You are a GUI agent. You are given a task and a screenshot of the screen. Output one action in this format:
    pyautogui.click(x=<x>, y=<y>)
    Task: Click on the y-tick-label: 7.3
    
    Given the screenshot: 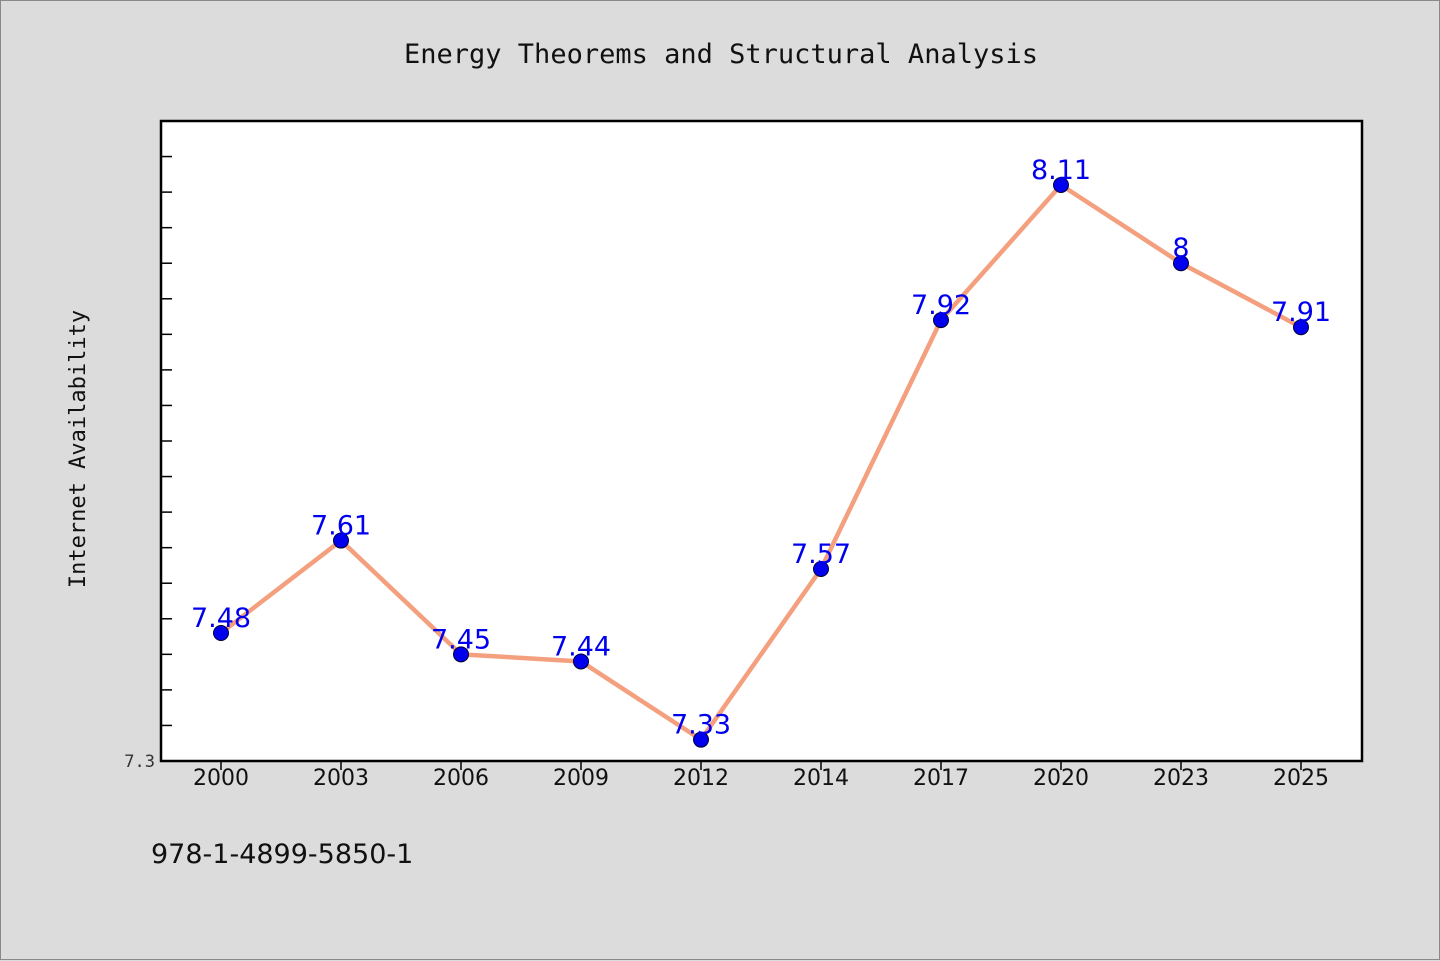 What is the action you would take?
    pyautogui.click(x=139, y=762)
    